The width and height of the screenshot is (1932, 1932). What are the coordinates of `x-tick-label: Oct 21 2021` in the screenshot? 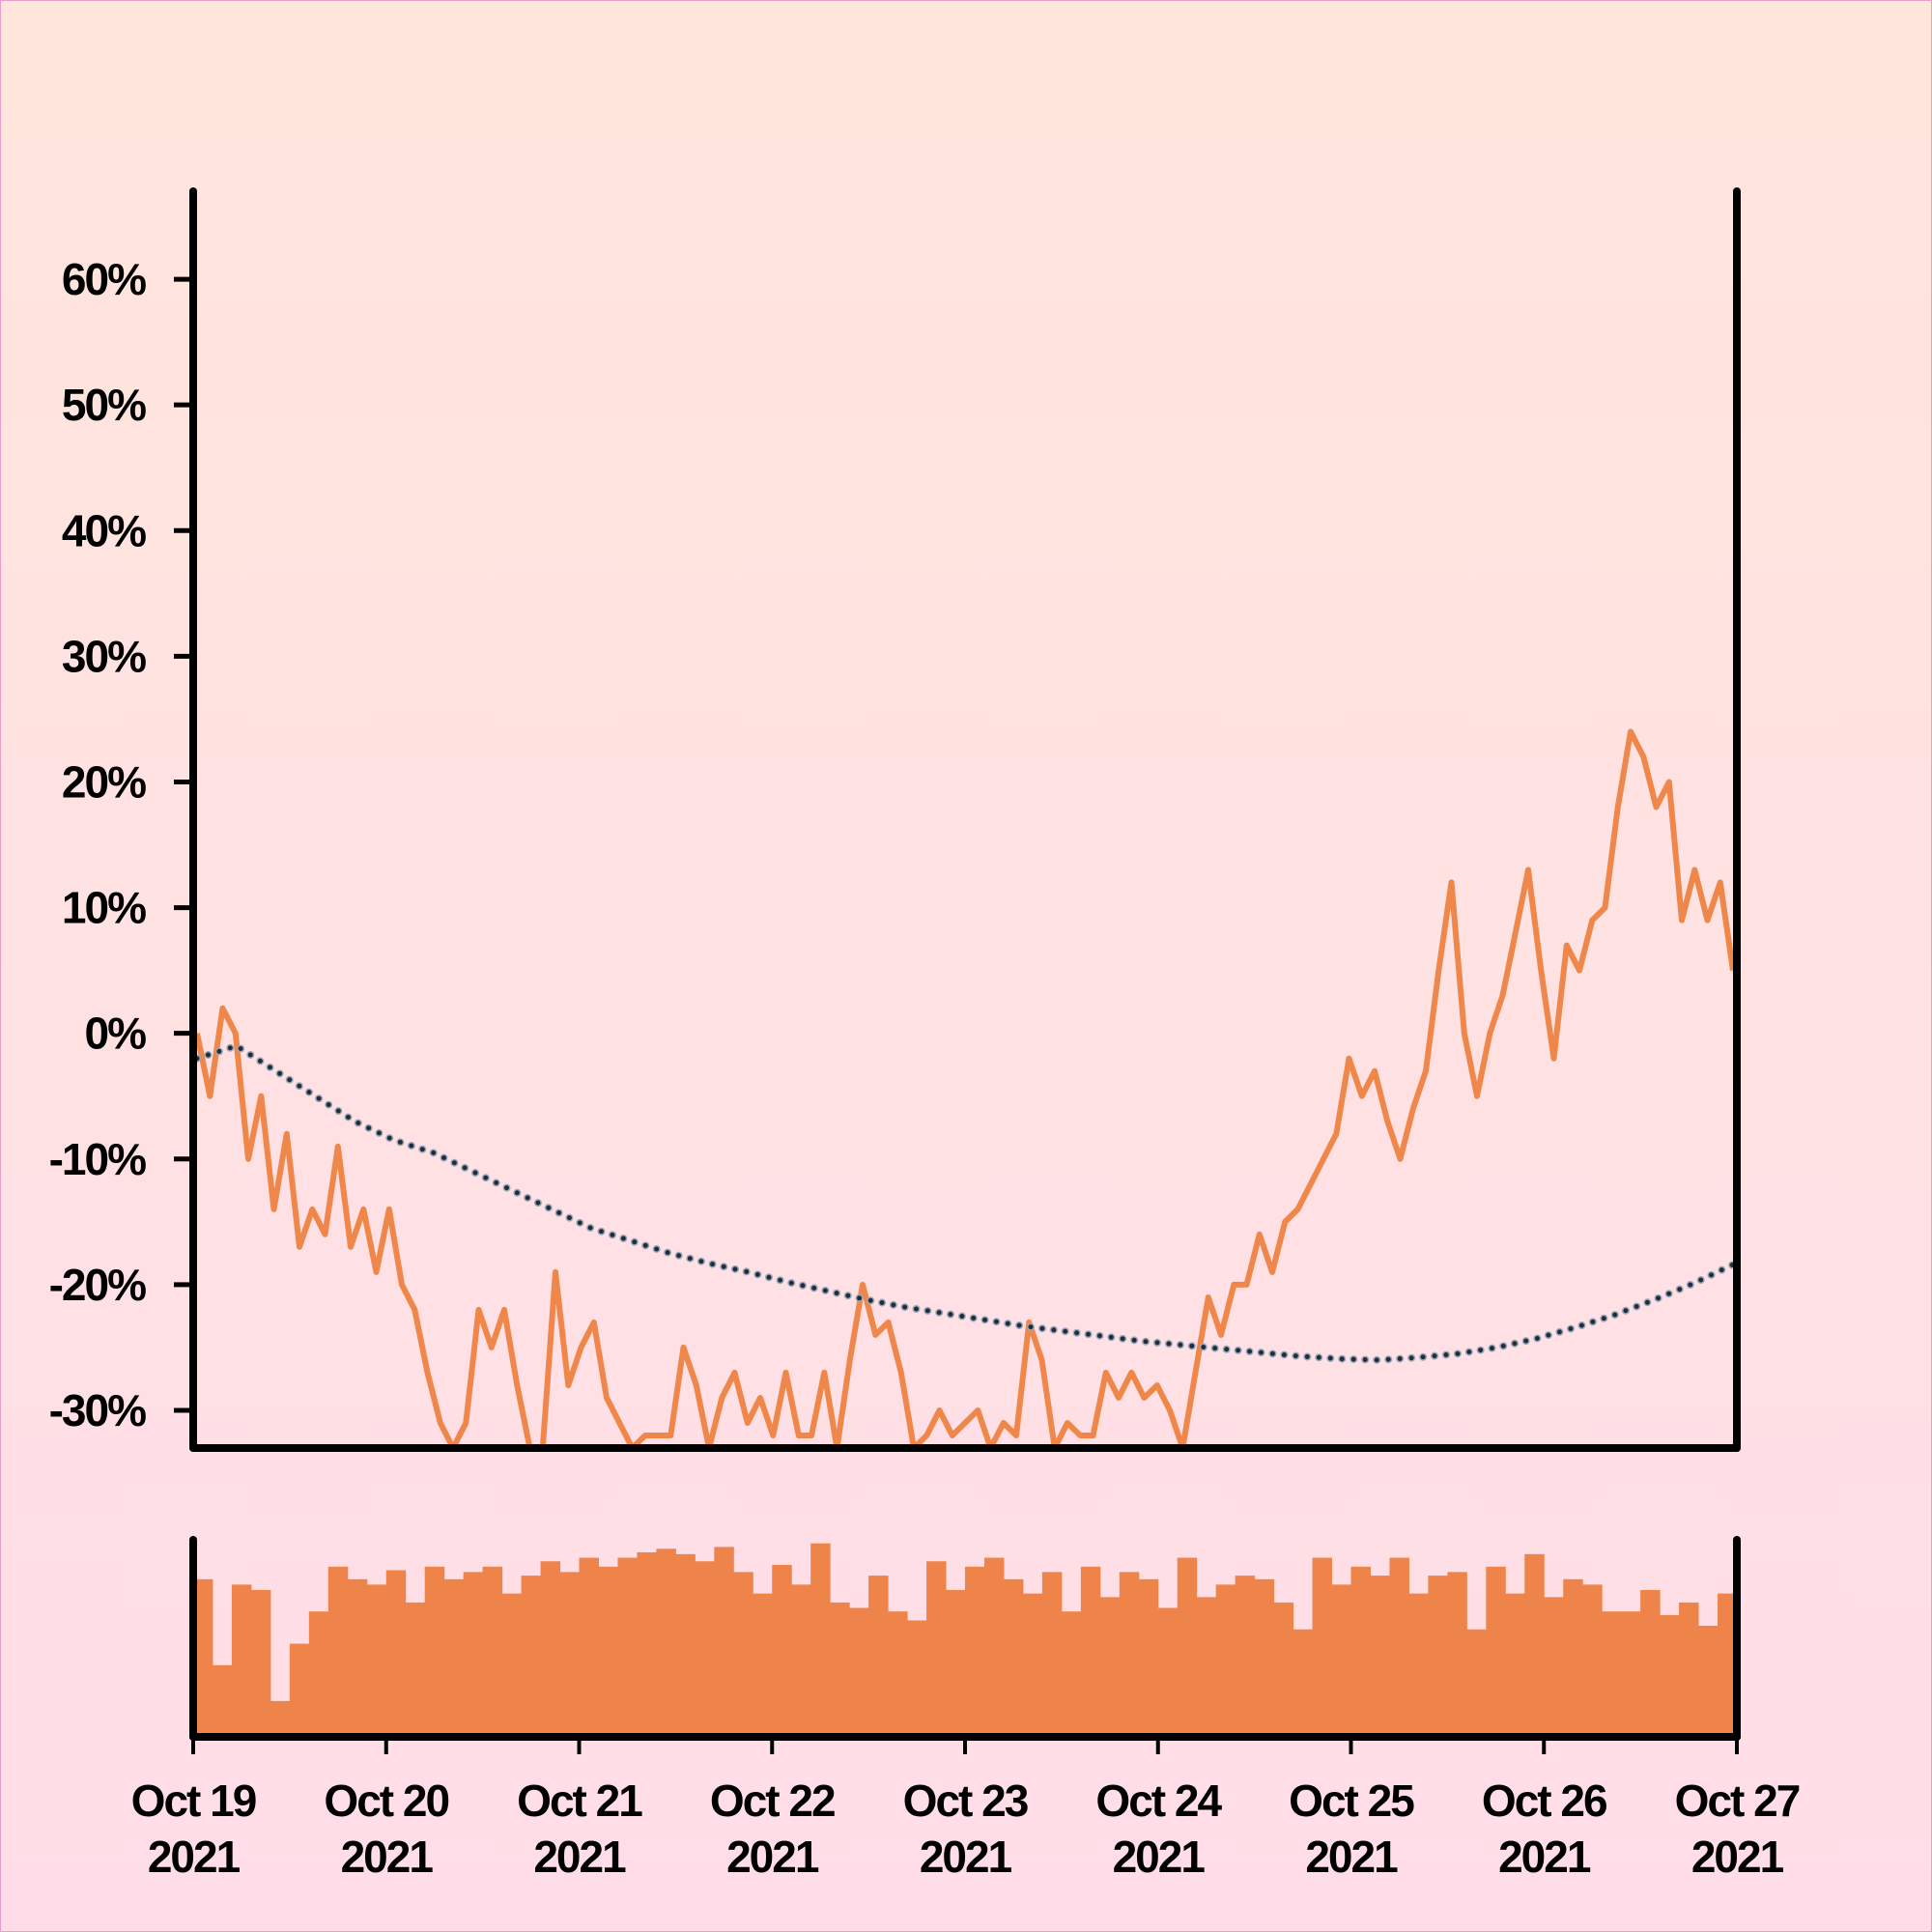 It's located at (579, 1829).